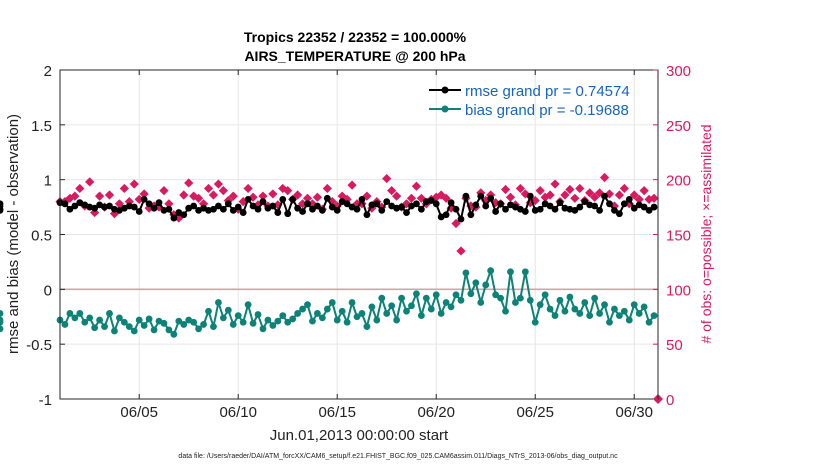  Describe the element at coordinates (48, 290) in the screenshot. I see `y-left-tick-label: 0` at that location.